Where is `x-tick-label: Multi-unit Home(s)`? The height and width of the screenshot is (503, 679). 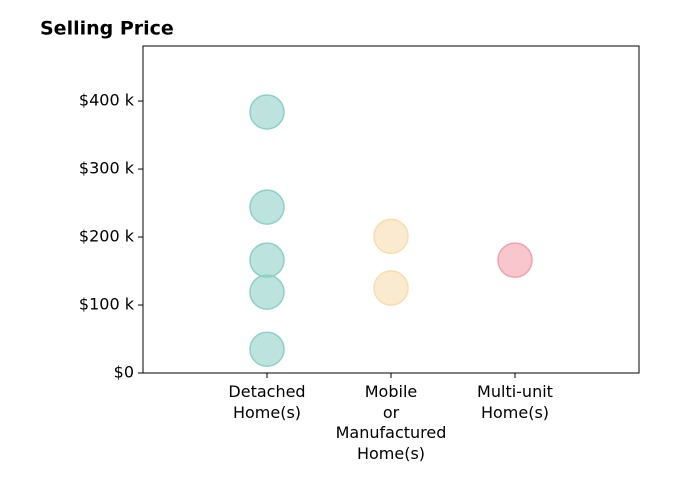 x-tick-label: Multi-unit Home(s) is located at coordinates (515, 402).